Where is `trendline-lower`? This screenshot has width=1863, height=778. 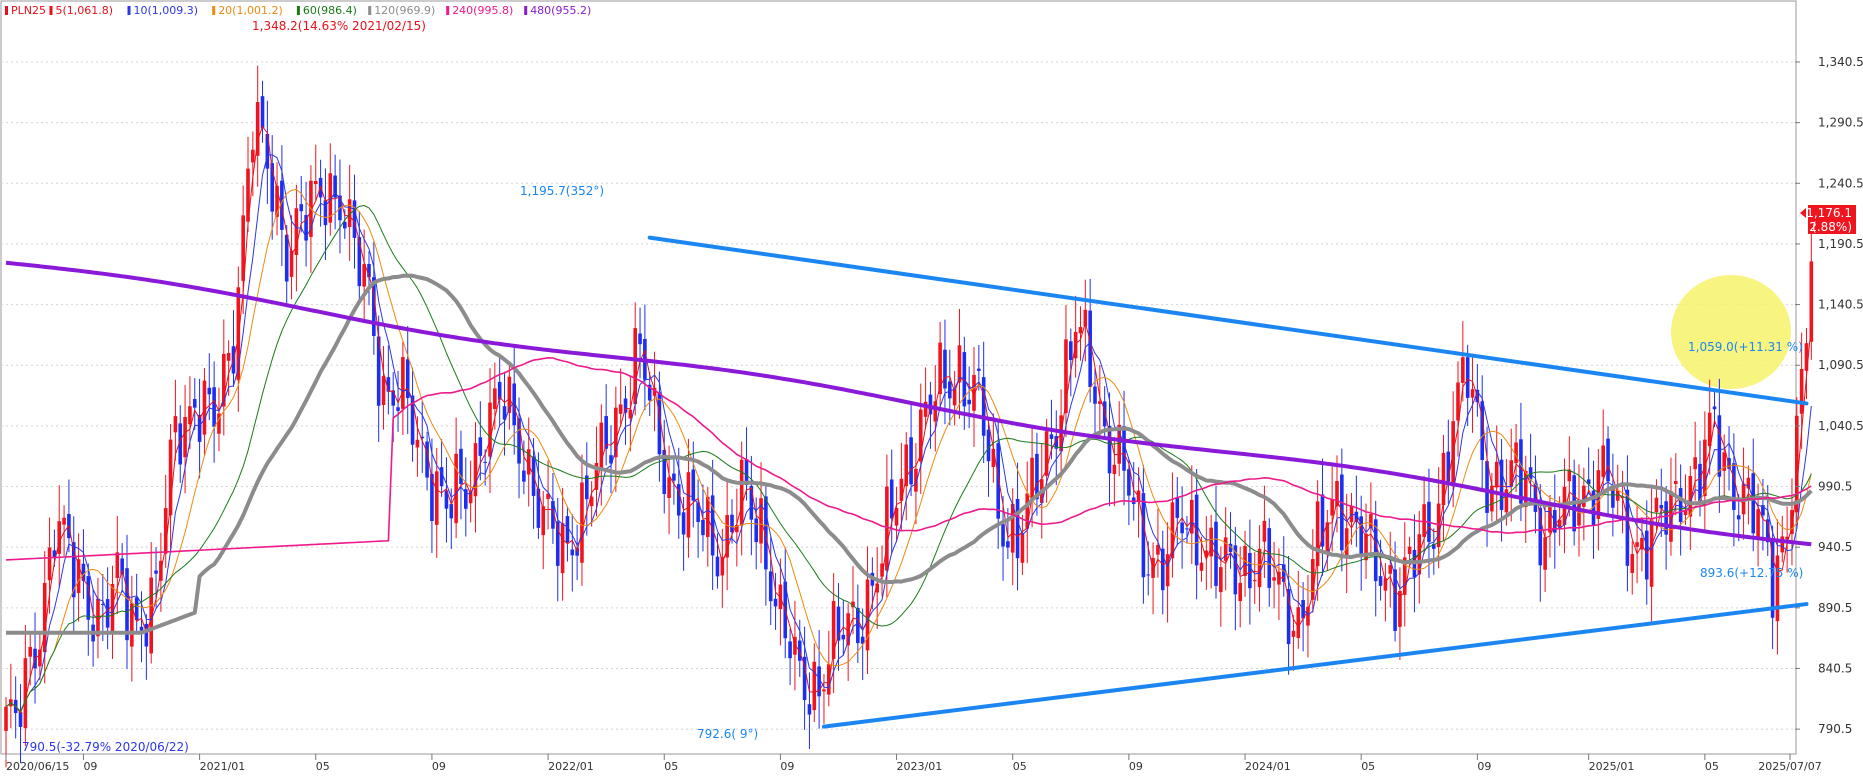 trendline-lower is located at coordinates (1315, 665).